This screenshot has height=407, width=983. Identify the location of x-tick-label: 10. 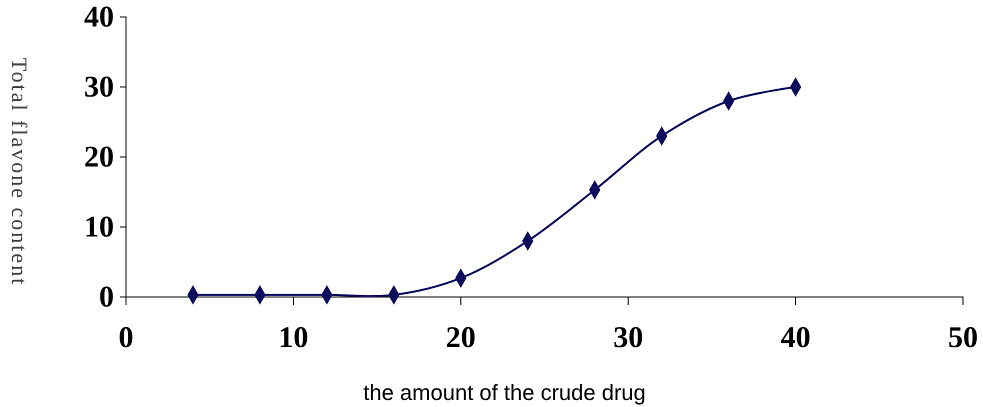
(293, 337).